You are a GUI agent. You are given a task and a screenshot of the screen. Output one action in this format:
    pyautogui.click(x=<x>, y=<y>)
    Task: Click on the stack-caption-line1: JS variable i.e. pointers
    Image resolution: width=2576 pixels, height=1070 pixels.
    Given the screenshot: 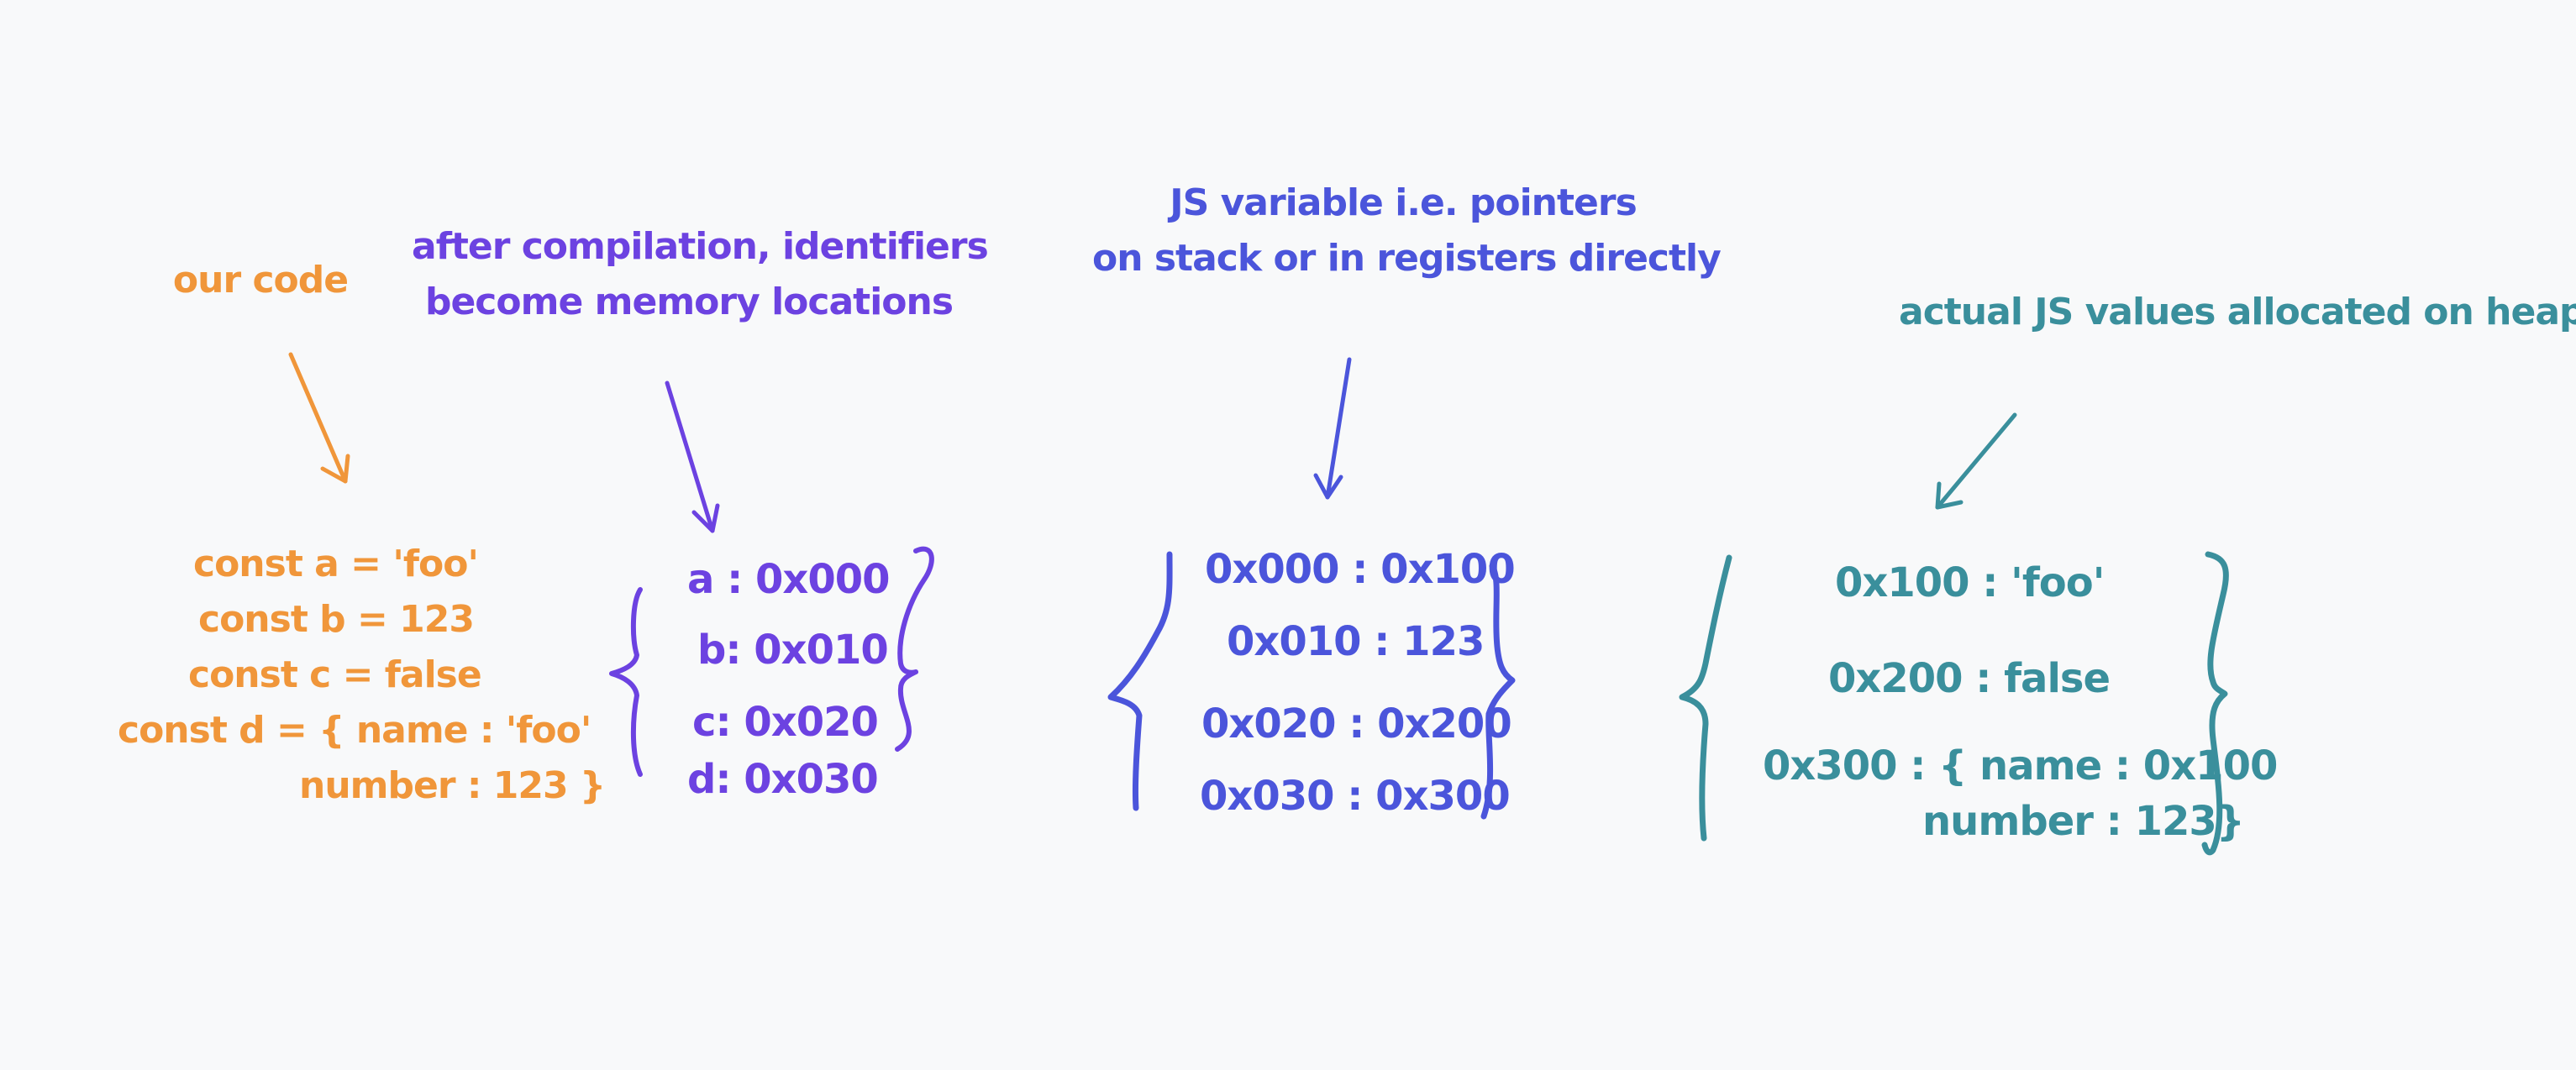 What is the action you would take?
    pyautogui.click(x=1404, y=202)
    